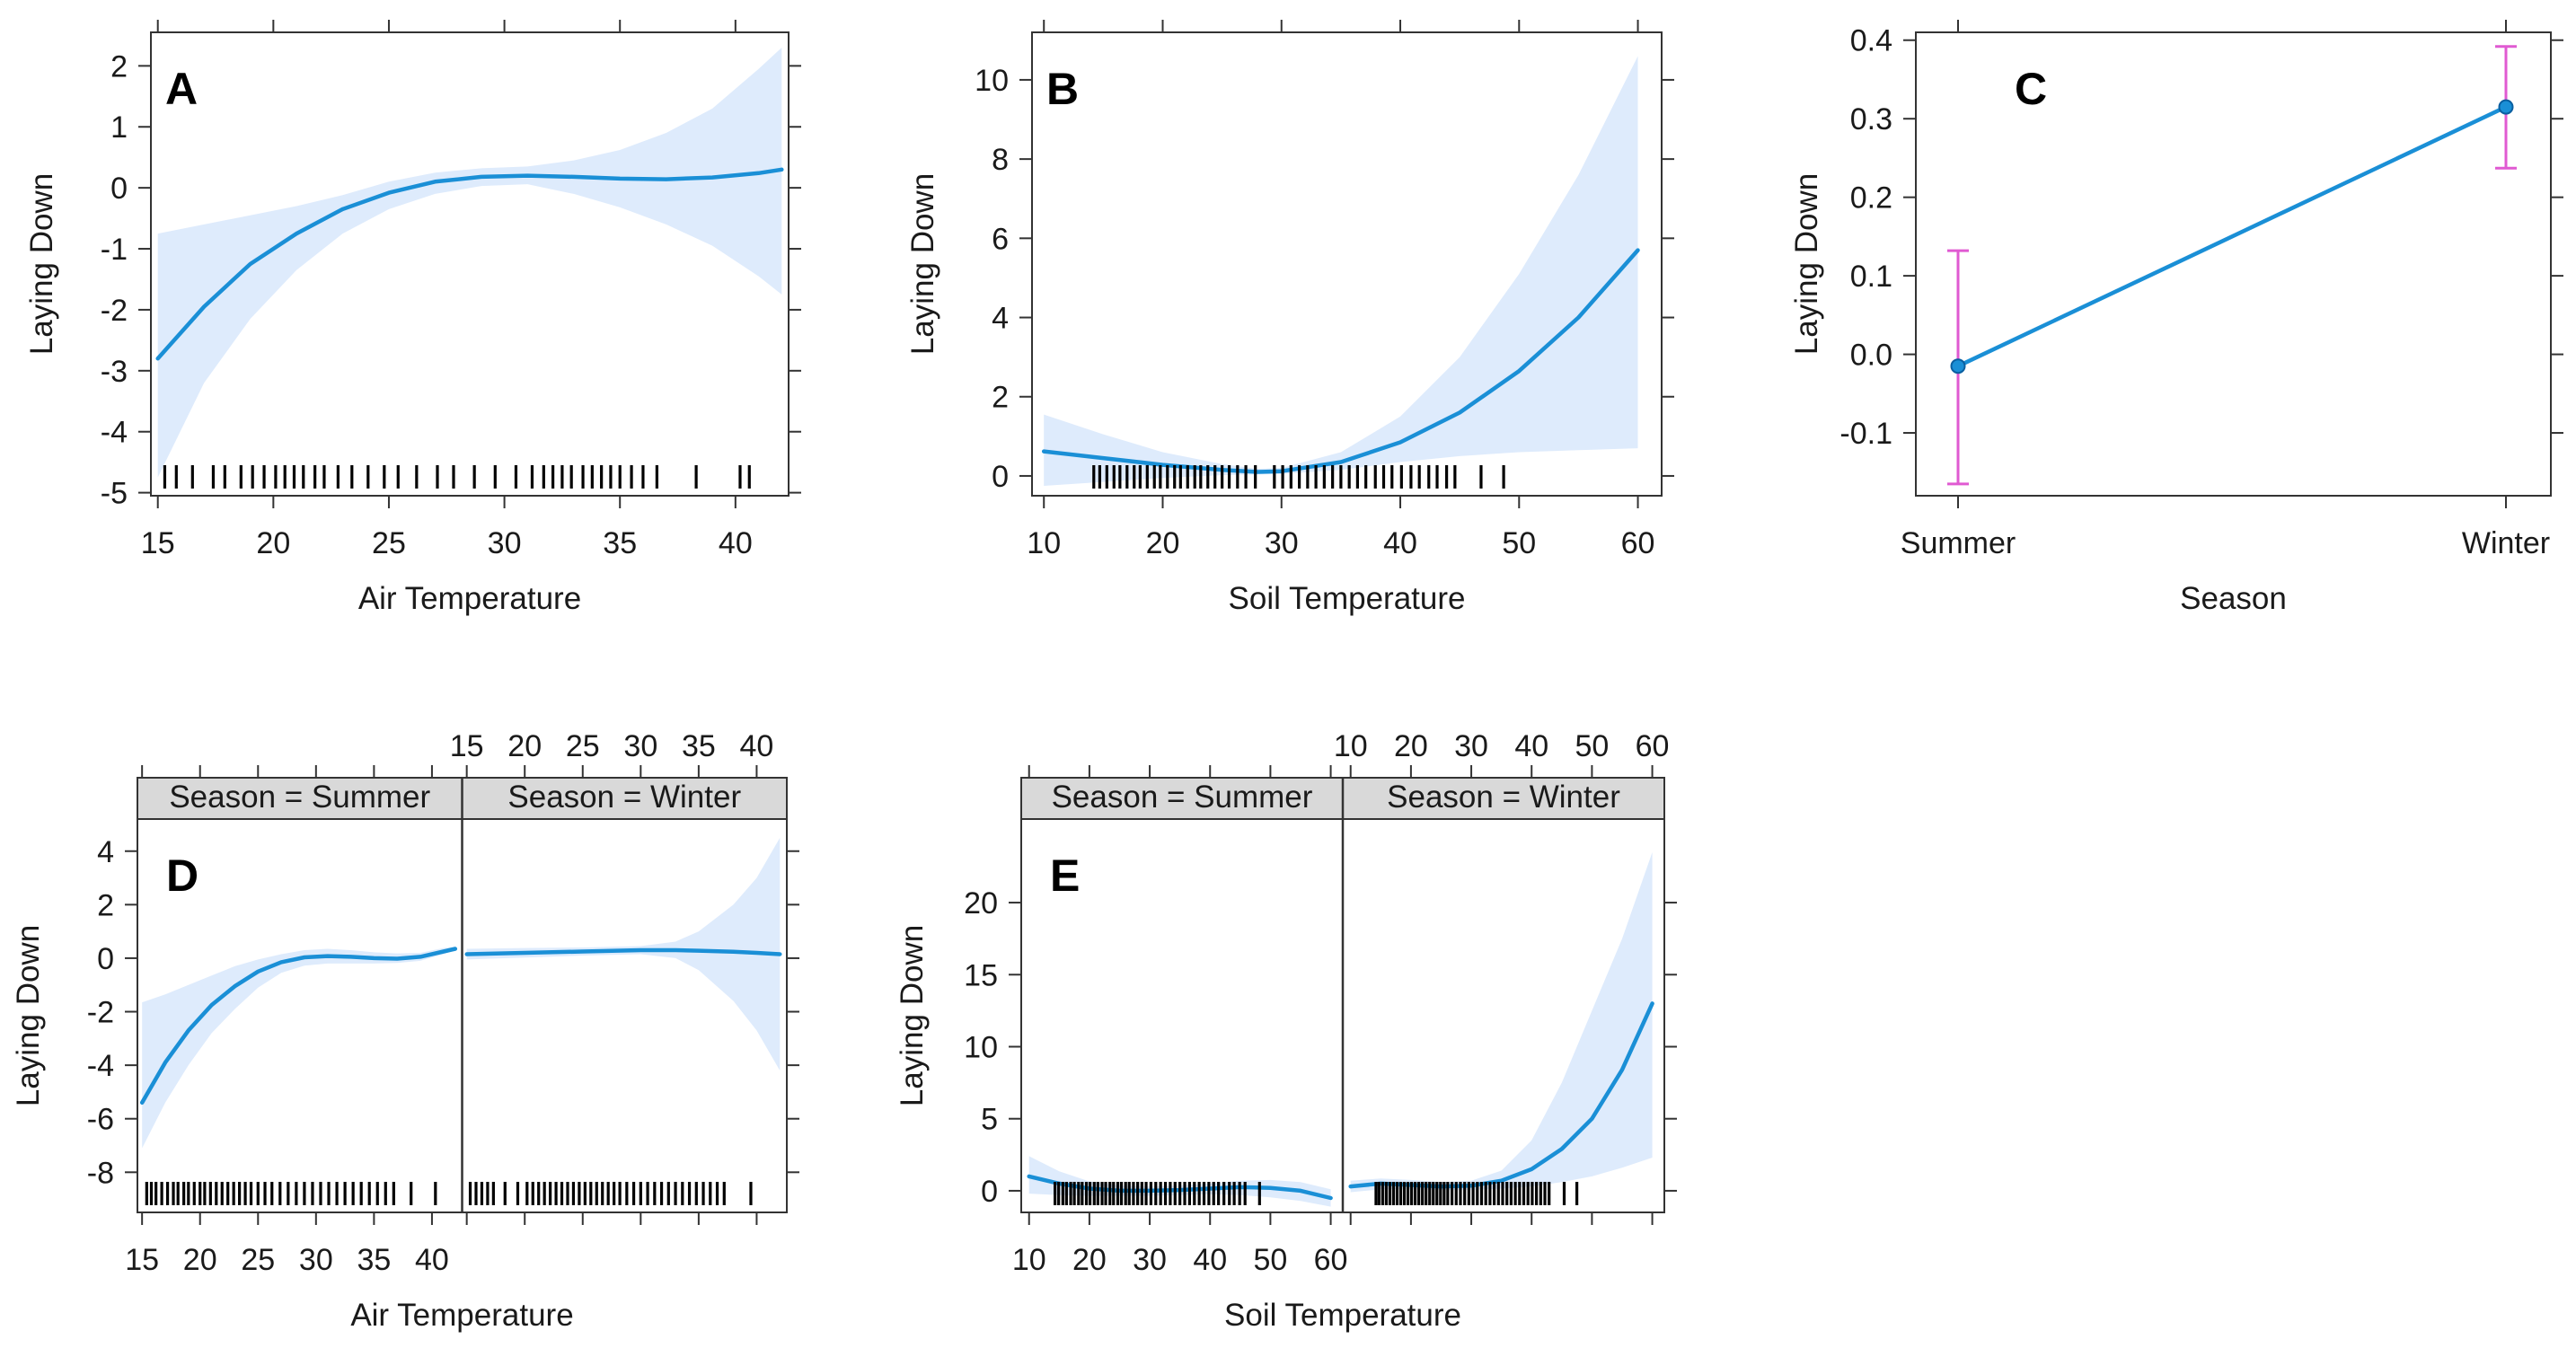  Describe the element at coordinates (200, 1260) in the screenshot. I see `panel-d-xtick-label: 20` at that location.